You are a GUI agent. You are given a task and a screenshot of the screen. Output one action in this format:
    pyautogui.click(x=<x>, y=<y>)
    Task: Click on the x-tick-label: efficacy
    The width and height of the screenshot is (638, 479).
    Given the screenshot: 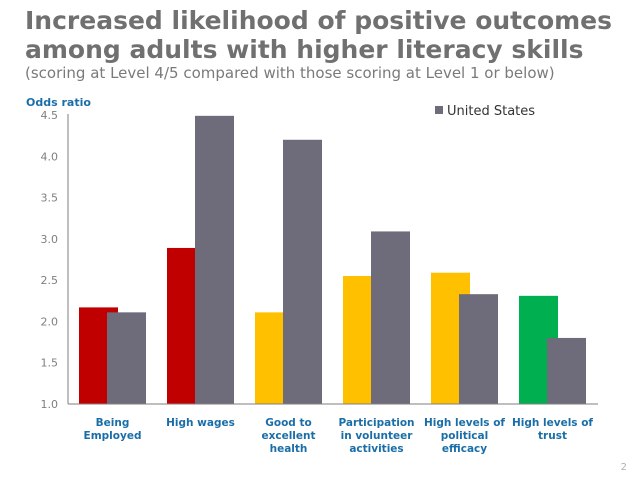 What is the action you would take?
    pyautogui.click(x=464, y=449)
    